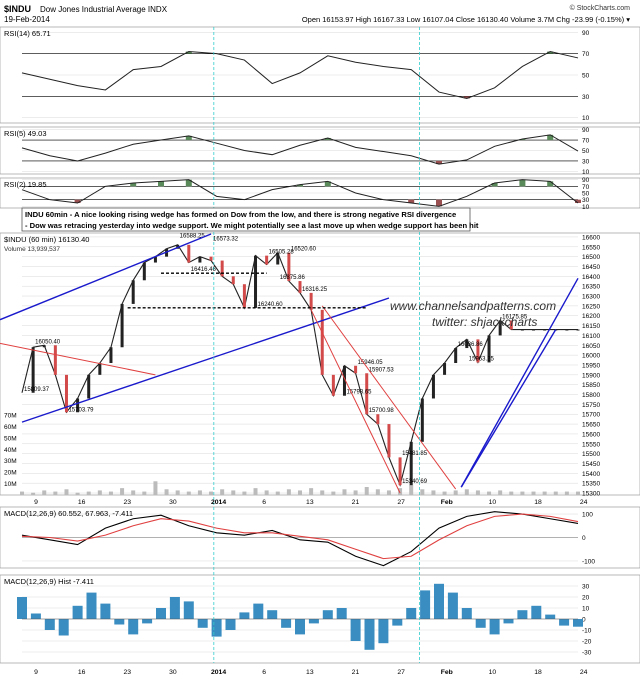  I want to click on x-tick-label: Feb, so click(447, 502).